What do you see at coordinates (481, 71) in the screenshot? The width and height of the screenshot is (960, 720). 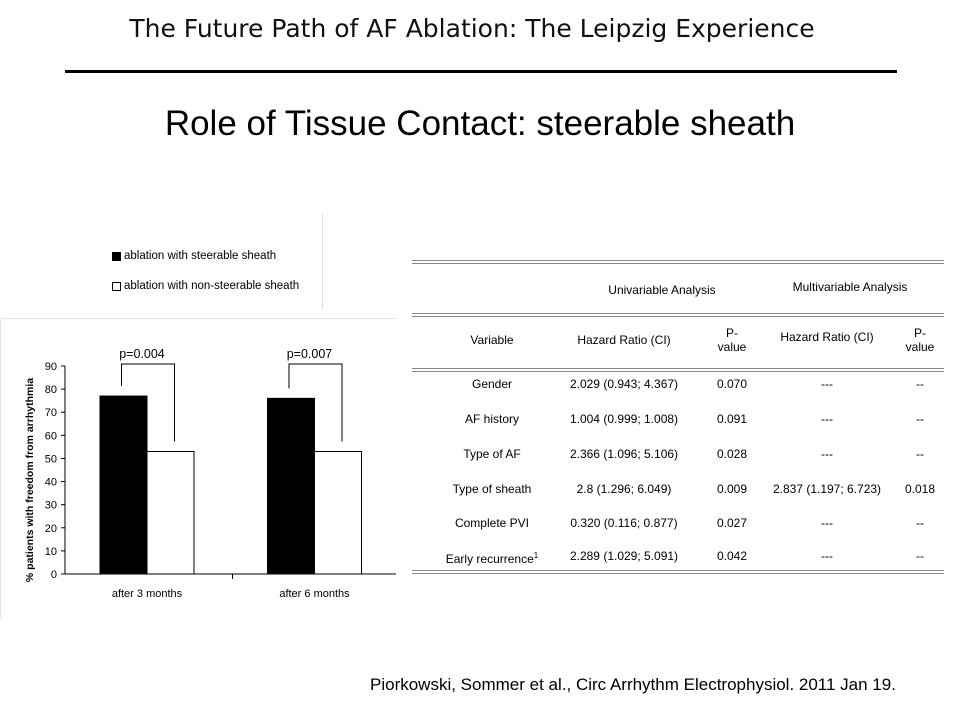 I see `header-divider` at bounding box center [481, 71].